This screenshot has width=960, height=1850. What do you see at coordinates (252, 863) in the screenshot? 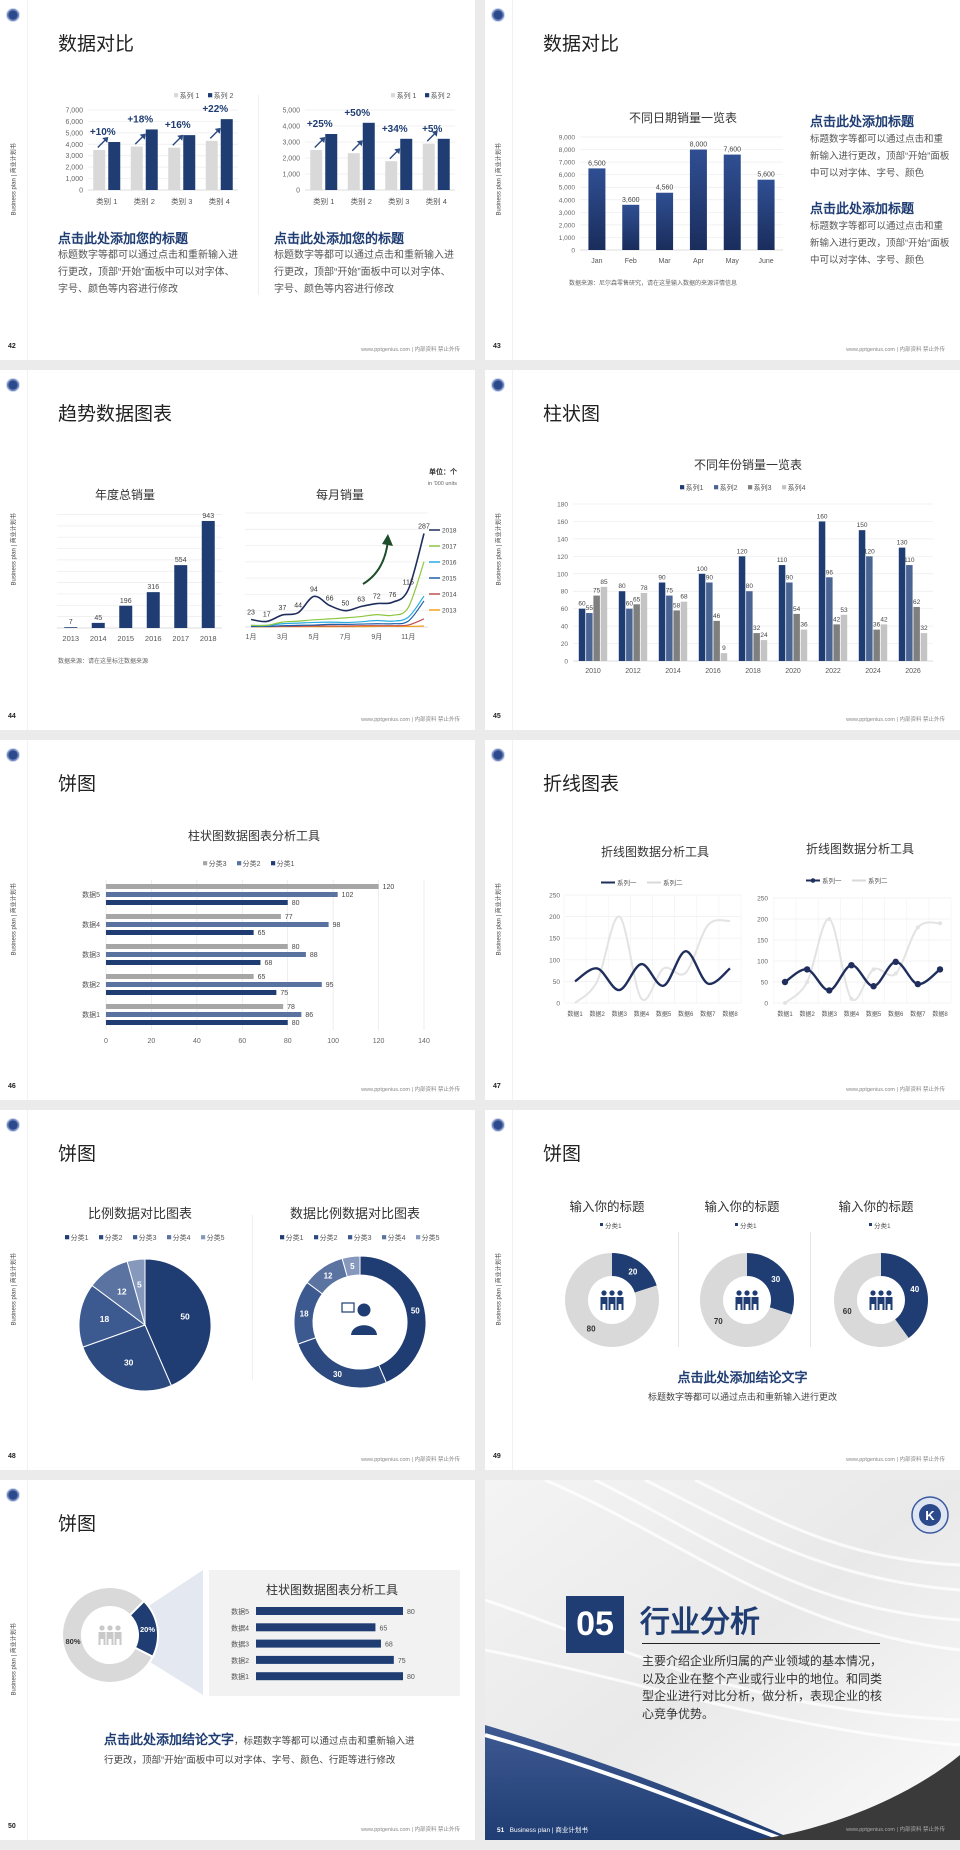
I see `legend-label: 分类2` at bounding box center [252, 863].